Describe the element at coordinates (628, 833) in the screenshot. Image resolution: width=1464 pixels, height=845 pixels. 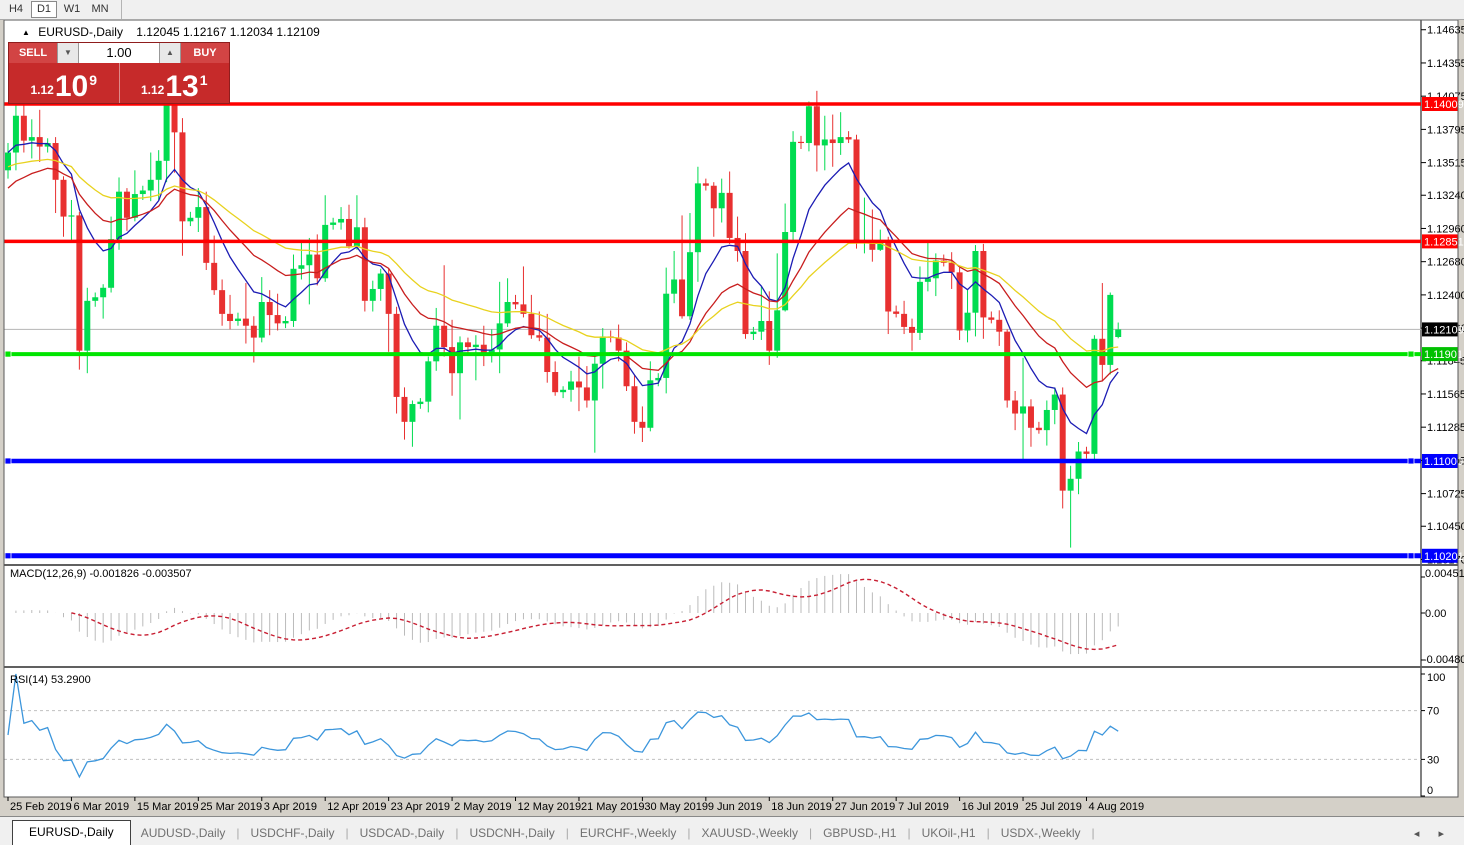
I see `chart-tab-eurchf-weekly: EURCHF-,Weekly` at that location.